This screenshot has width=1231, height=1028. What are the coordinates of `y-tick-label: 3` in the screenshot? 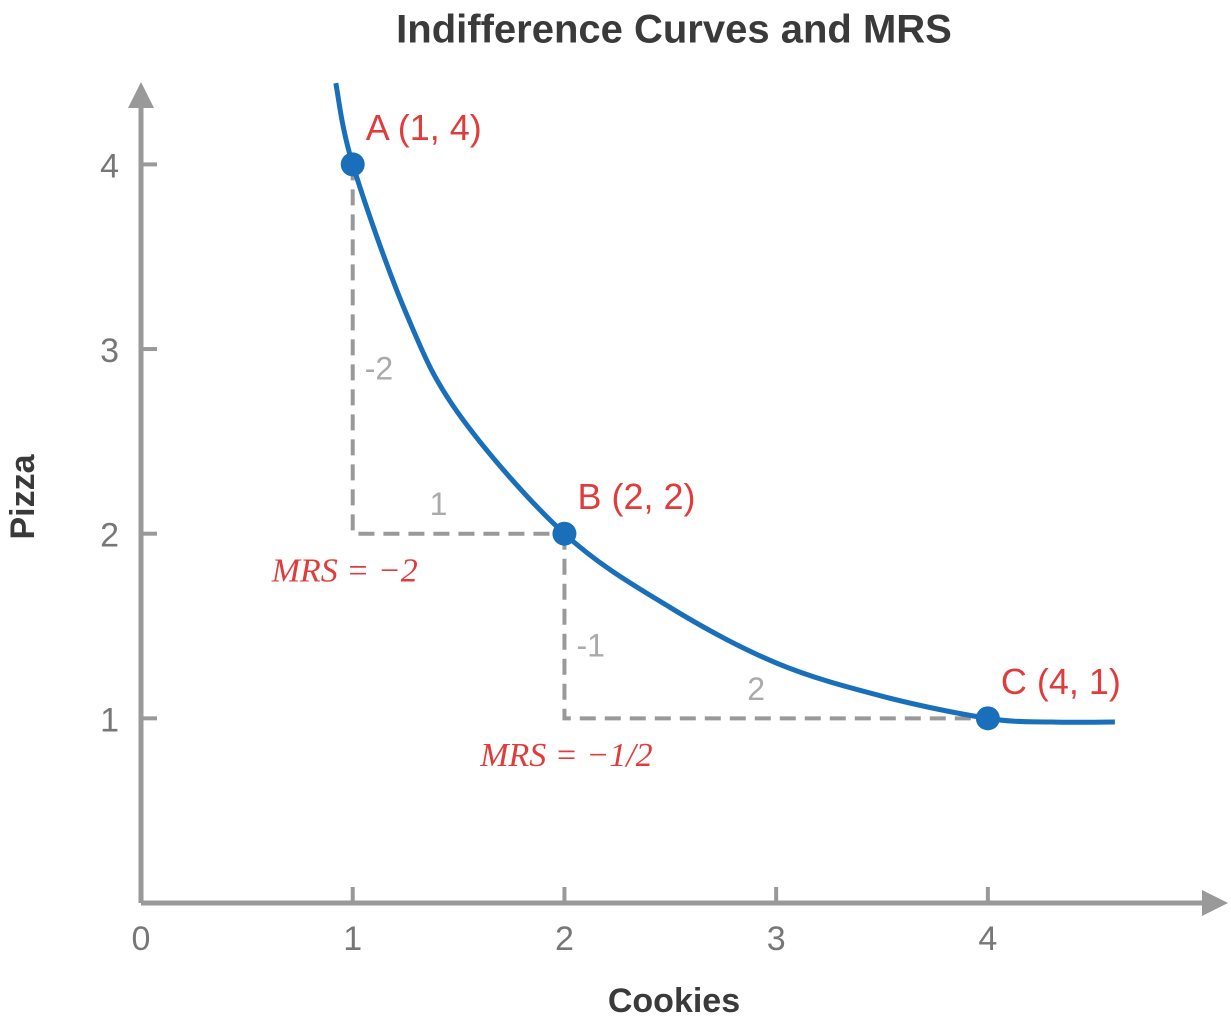 It's located at (109, 351).